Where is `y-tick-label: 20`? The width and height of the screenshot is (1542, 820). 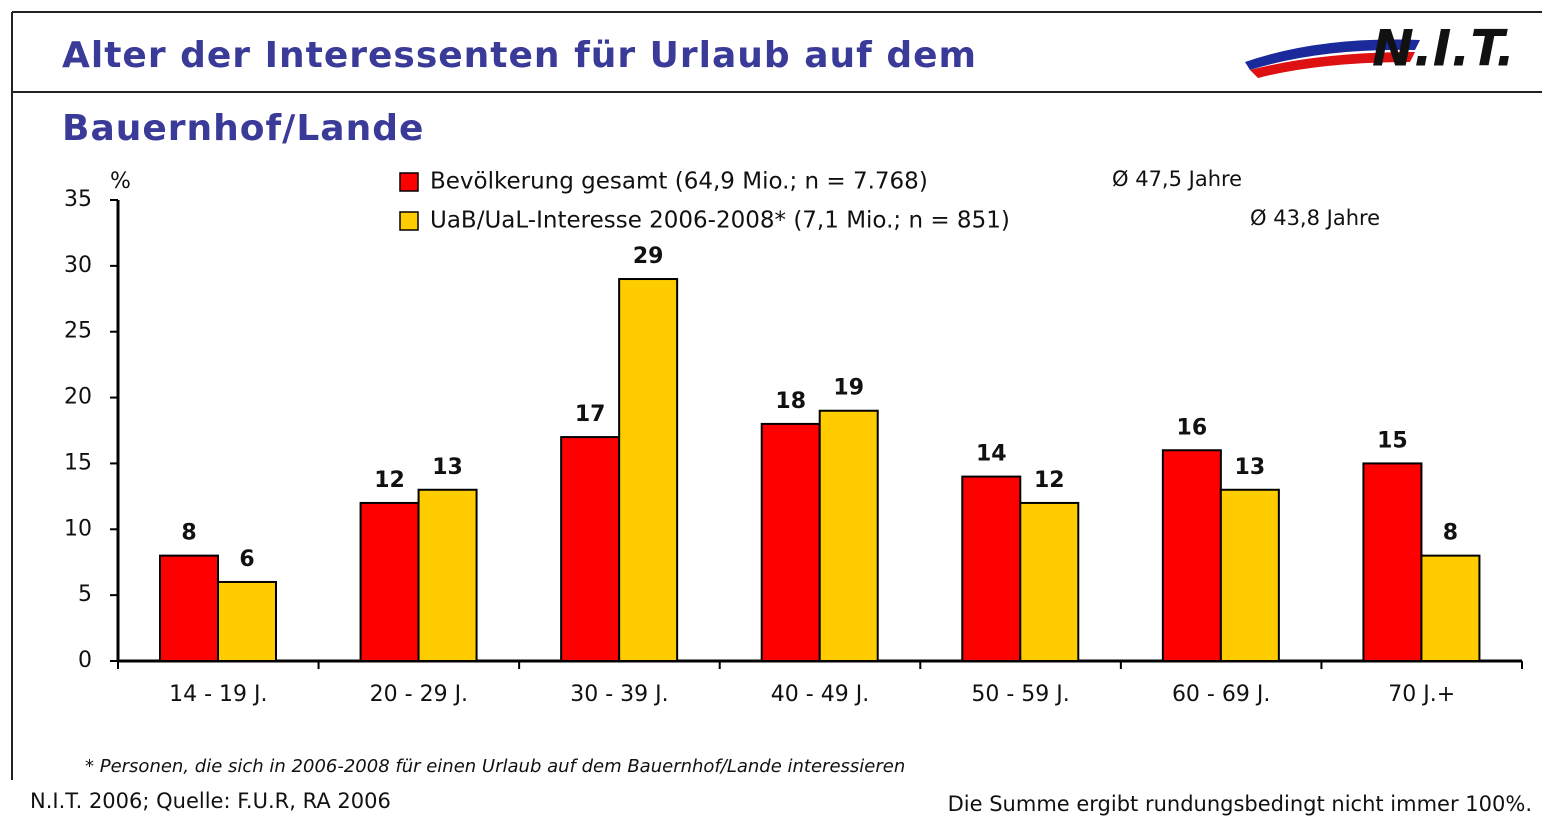
y-tick-label: 20 is located at coordinates (78, 397).